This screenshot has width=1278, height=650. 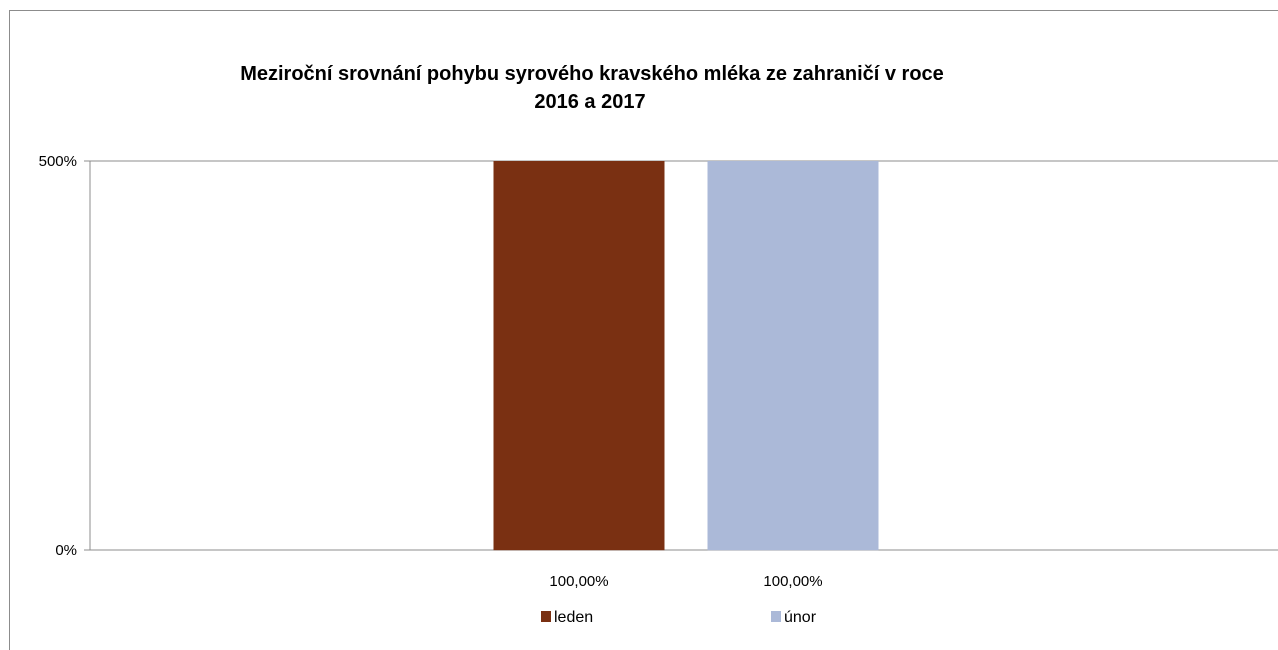 What do you see at coordinates (573, 617) in the screenshot?
I see `legend-label: leden` at bounding box center [573, 617].